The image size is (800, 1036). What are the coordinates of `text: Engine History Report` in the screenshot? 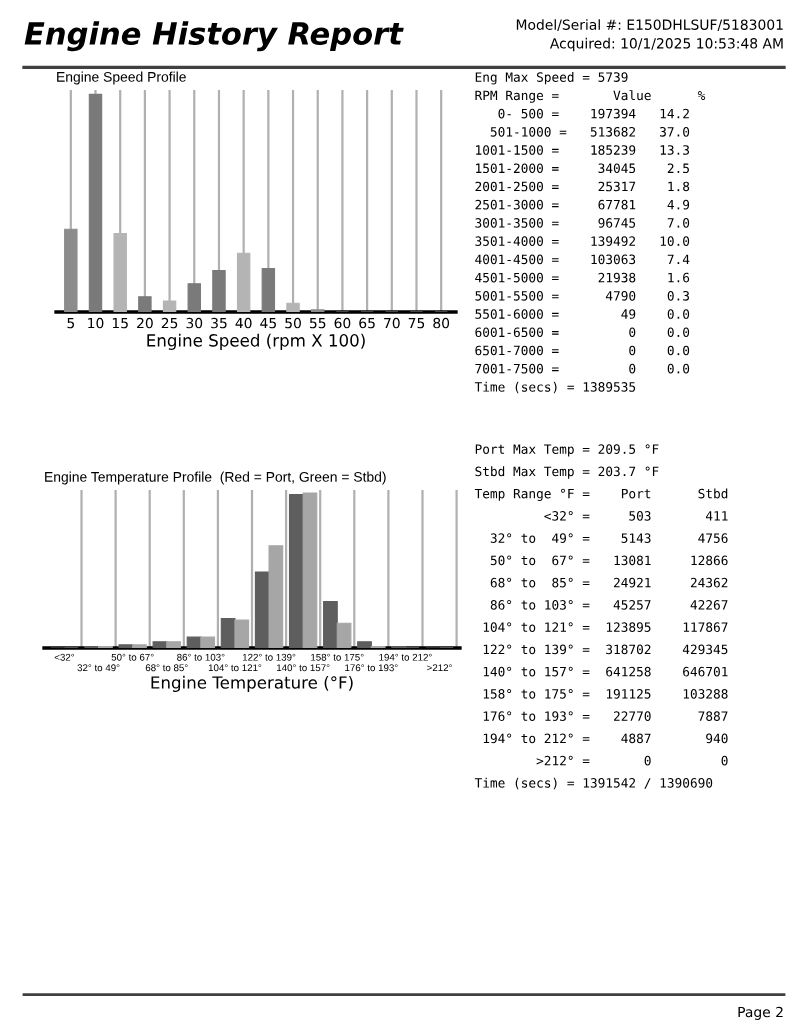 It's located at (214, 36).